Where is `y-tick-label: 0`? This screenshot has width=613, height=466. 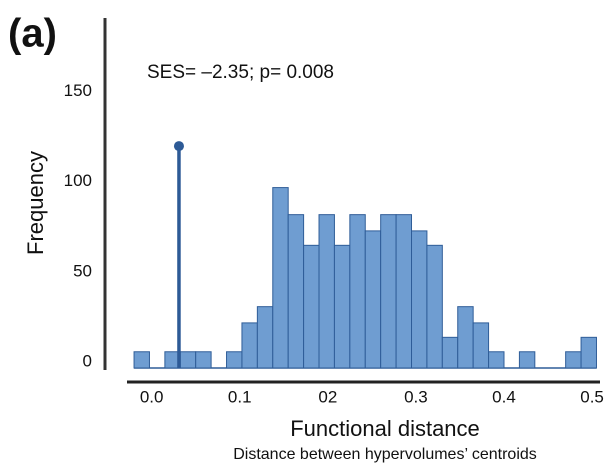 y-tick-label: 0 is located at coordinates (87, 360).